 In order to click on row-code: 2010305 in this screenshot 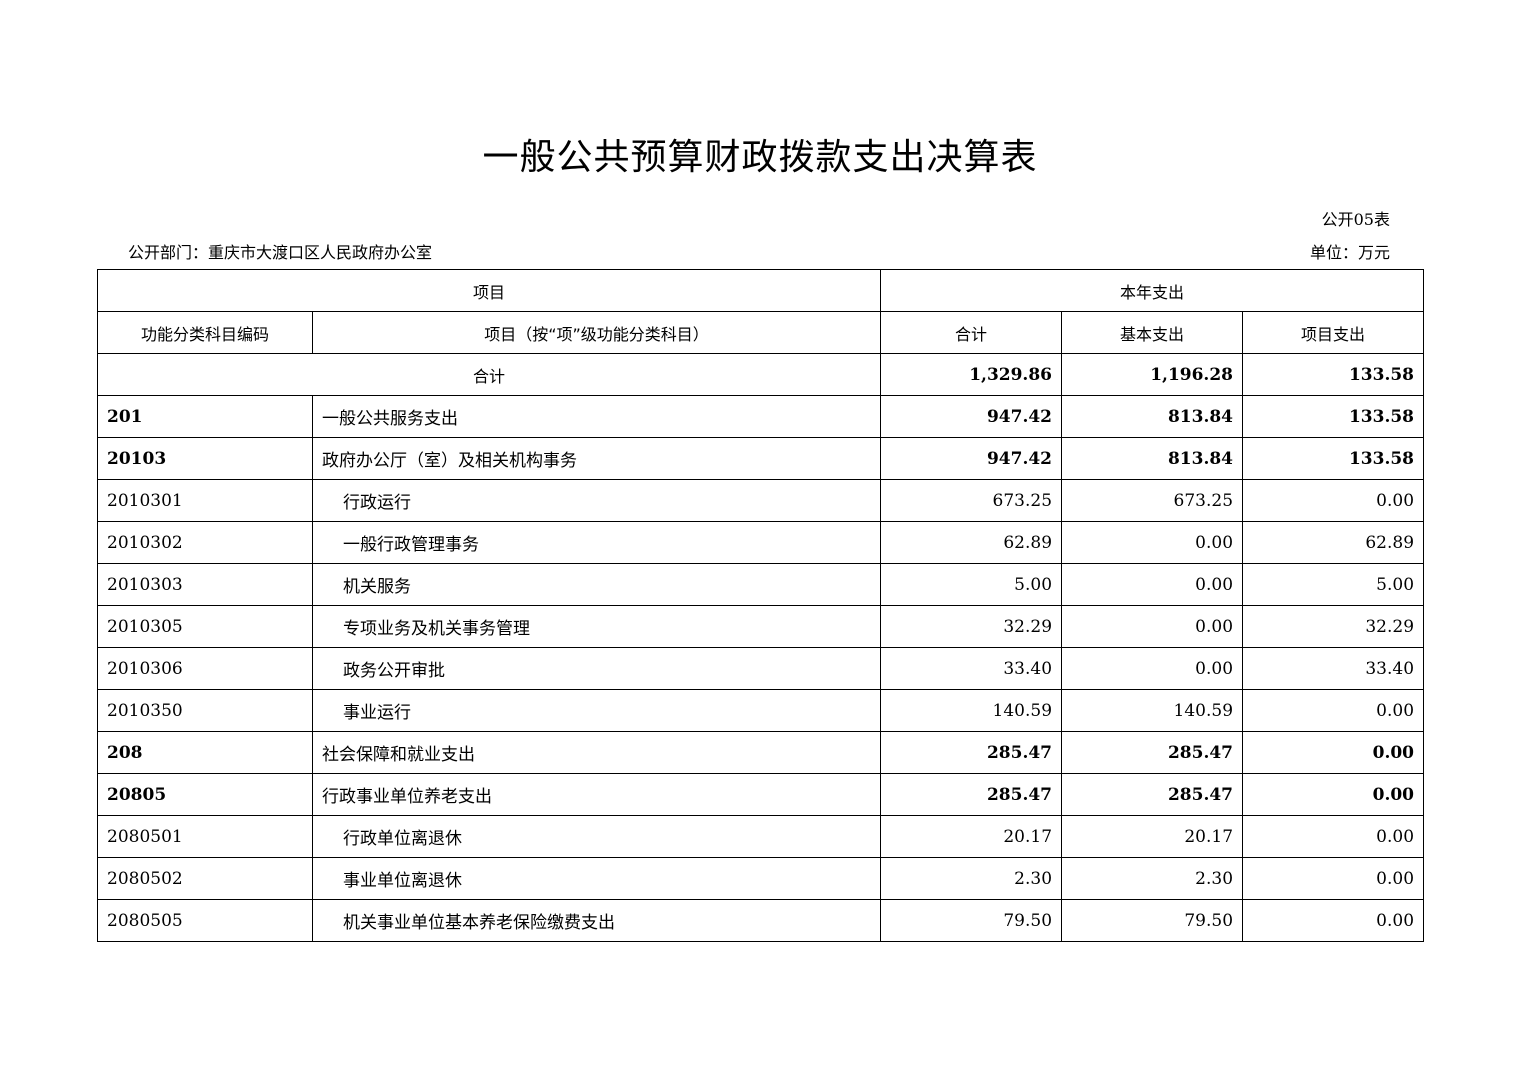, I will do `click(205, 626)`.